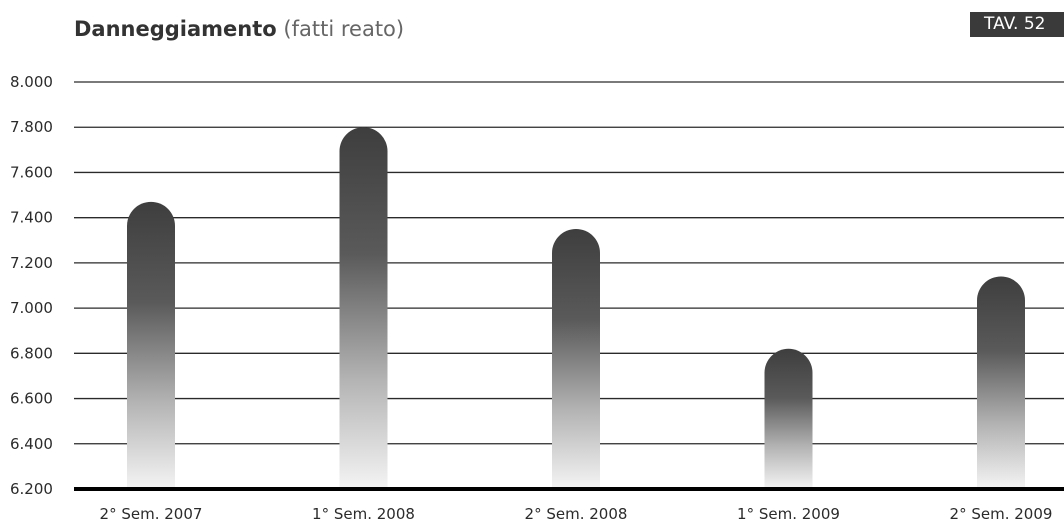  What do you see at coordinates (1001, 514) in the screenshot?
I see `x-tick-label: 2° Sem. 2009` at bounding box center [1001, 514].